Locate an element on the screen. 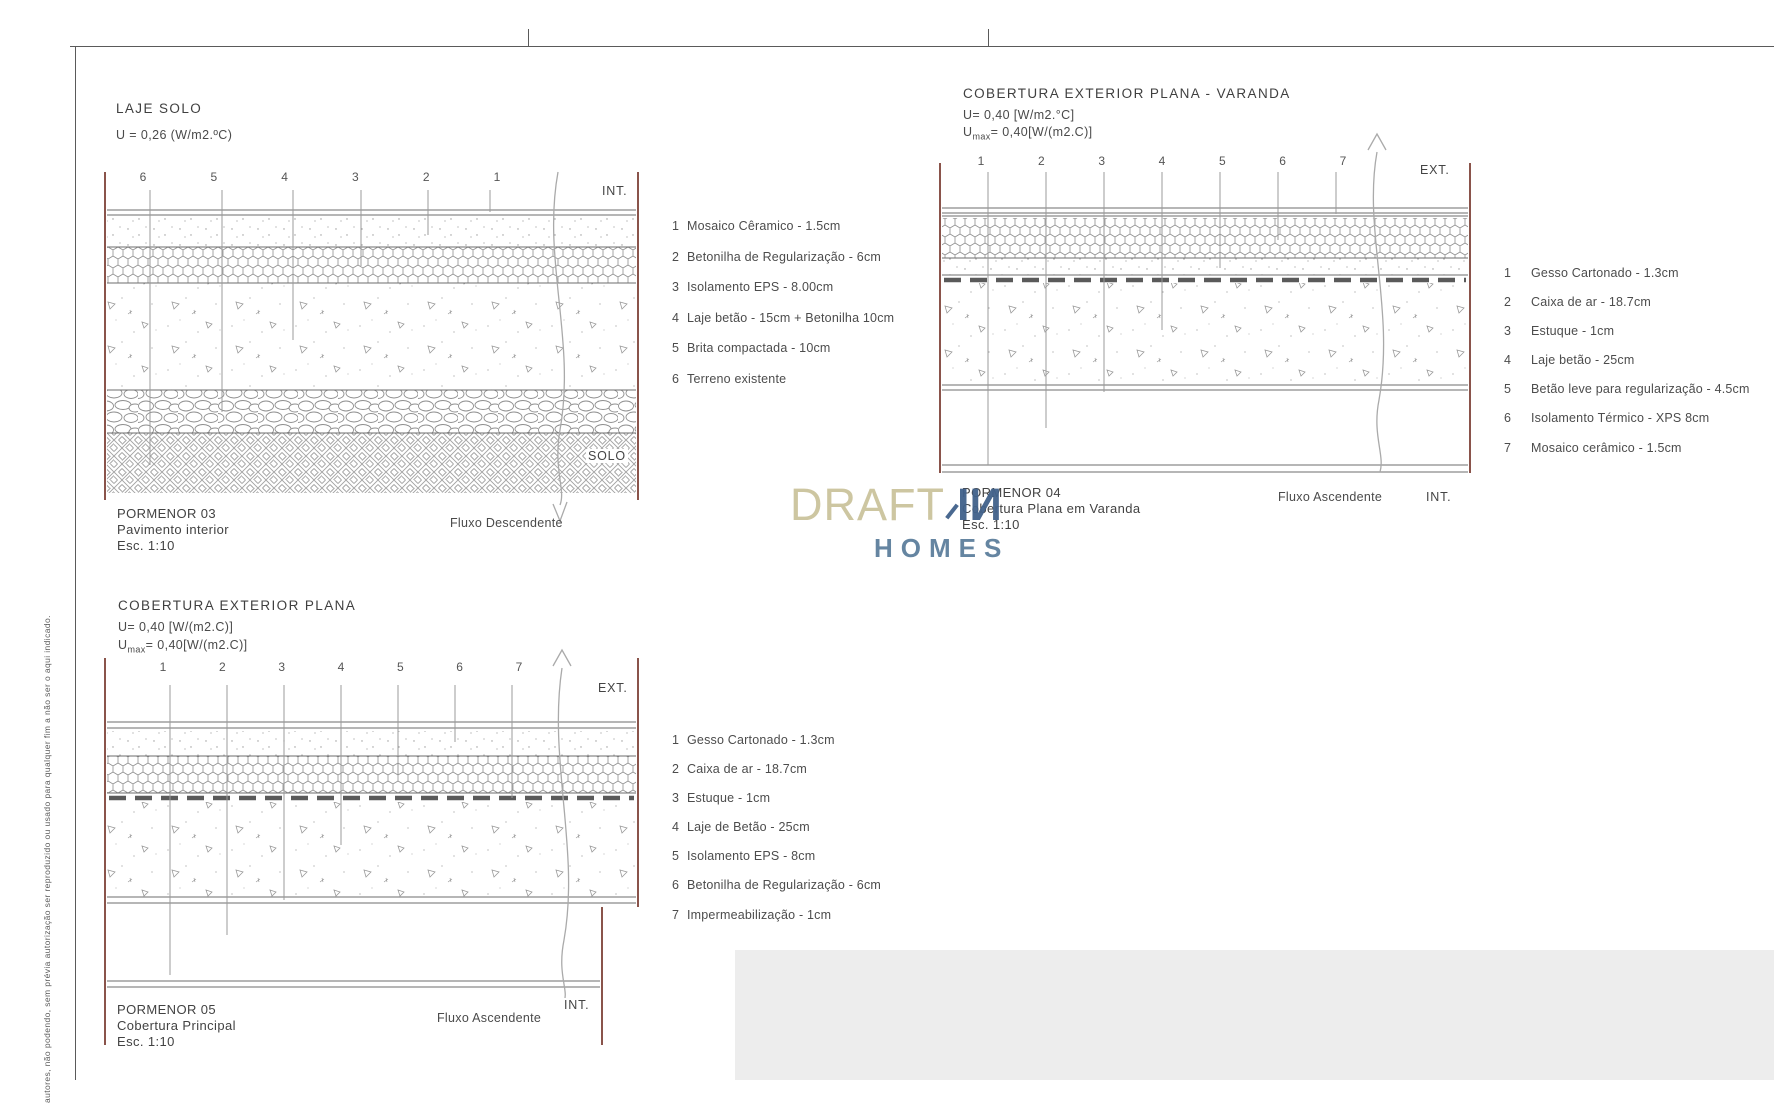 Image resolution: width=1774 pixels, height=1103 pixels. legend-item-text: Betão leve para regularização - 4.5cm is located at coordinates (1640, 389).